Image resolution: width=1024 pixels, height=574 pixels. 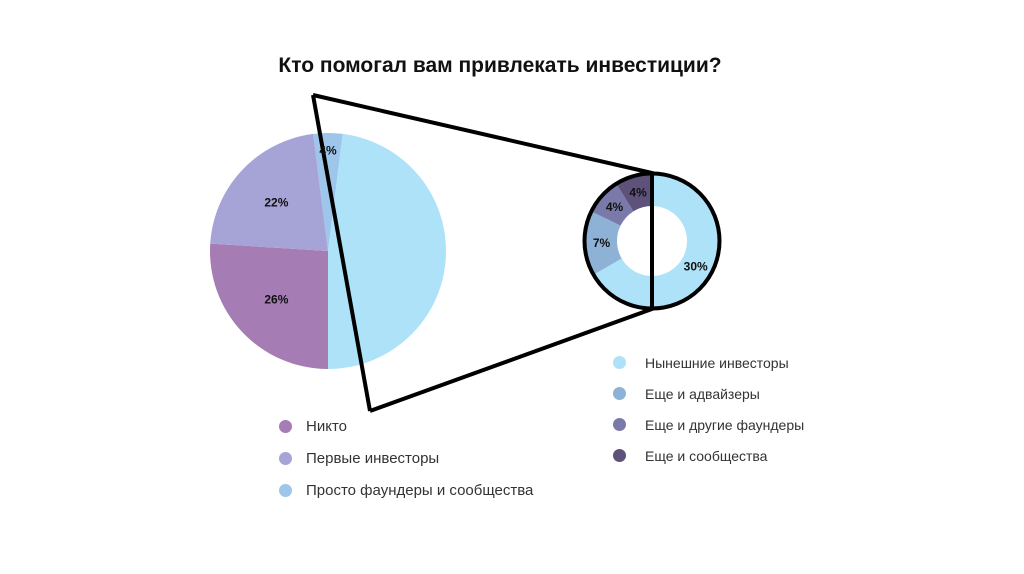 I want to click on legend-item: Еще и адвайзеры, so click(x=708, y=393).